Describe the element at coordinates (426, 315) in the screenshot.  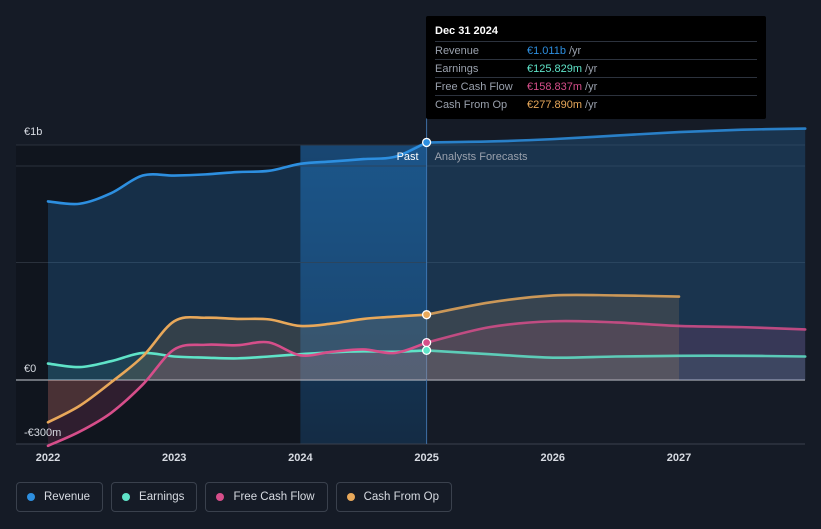
I see `marker-cash-from-op` at that location.